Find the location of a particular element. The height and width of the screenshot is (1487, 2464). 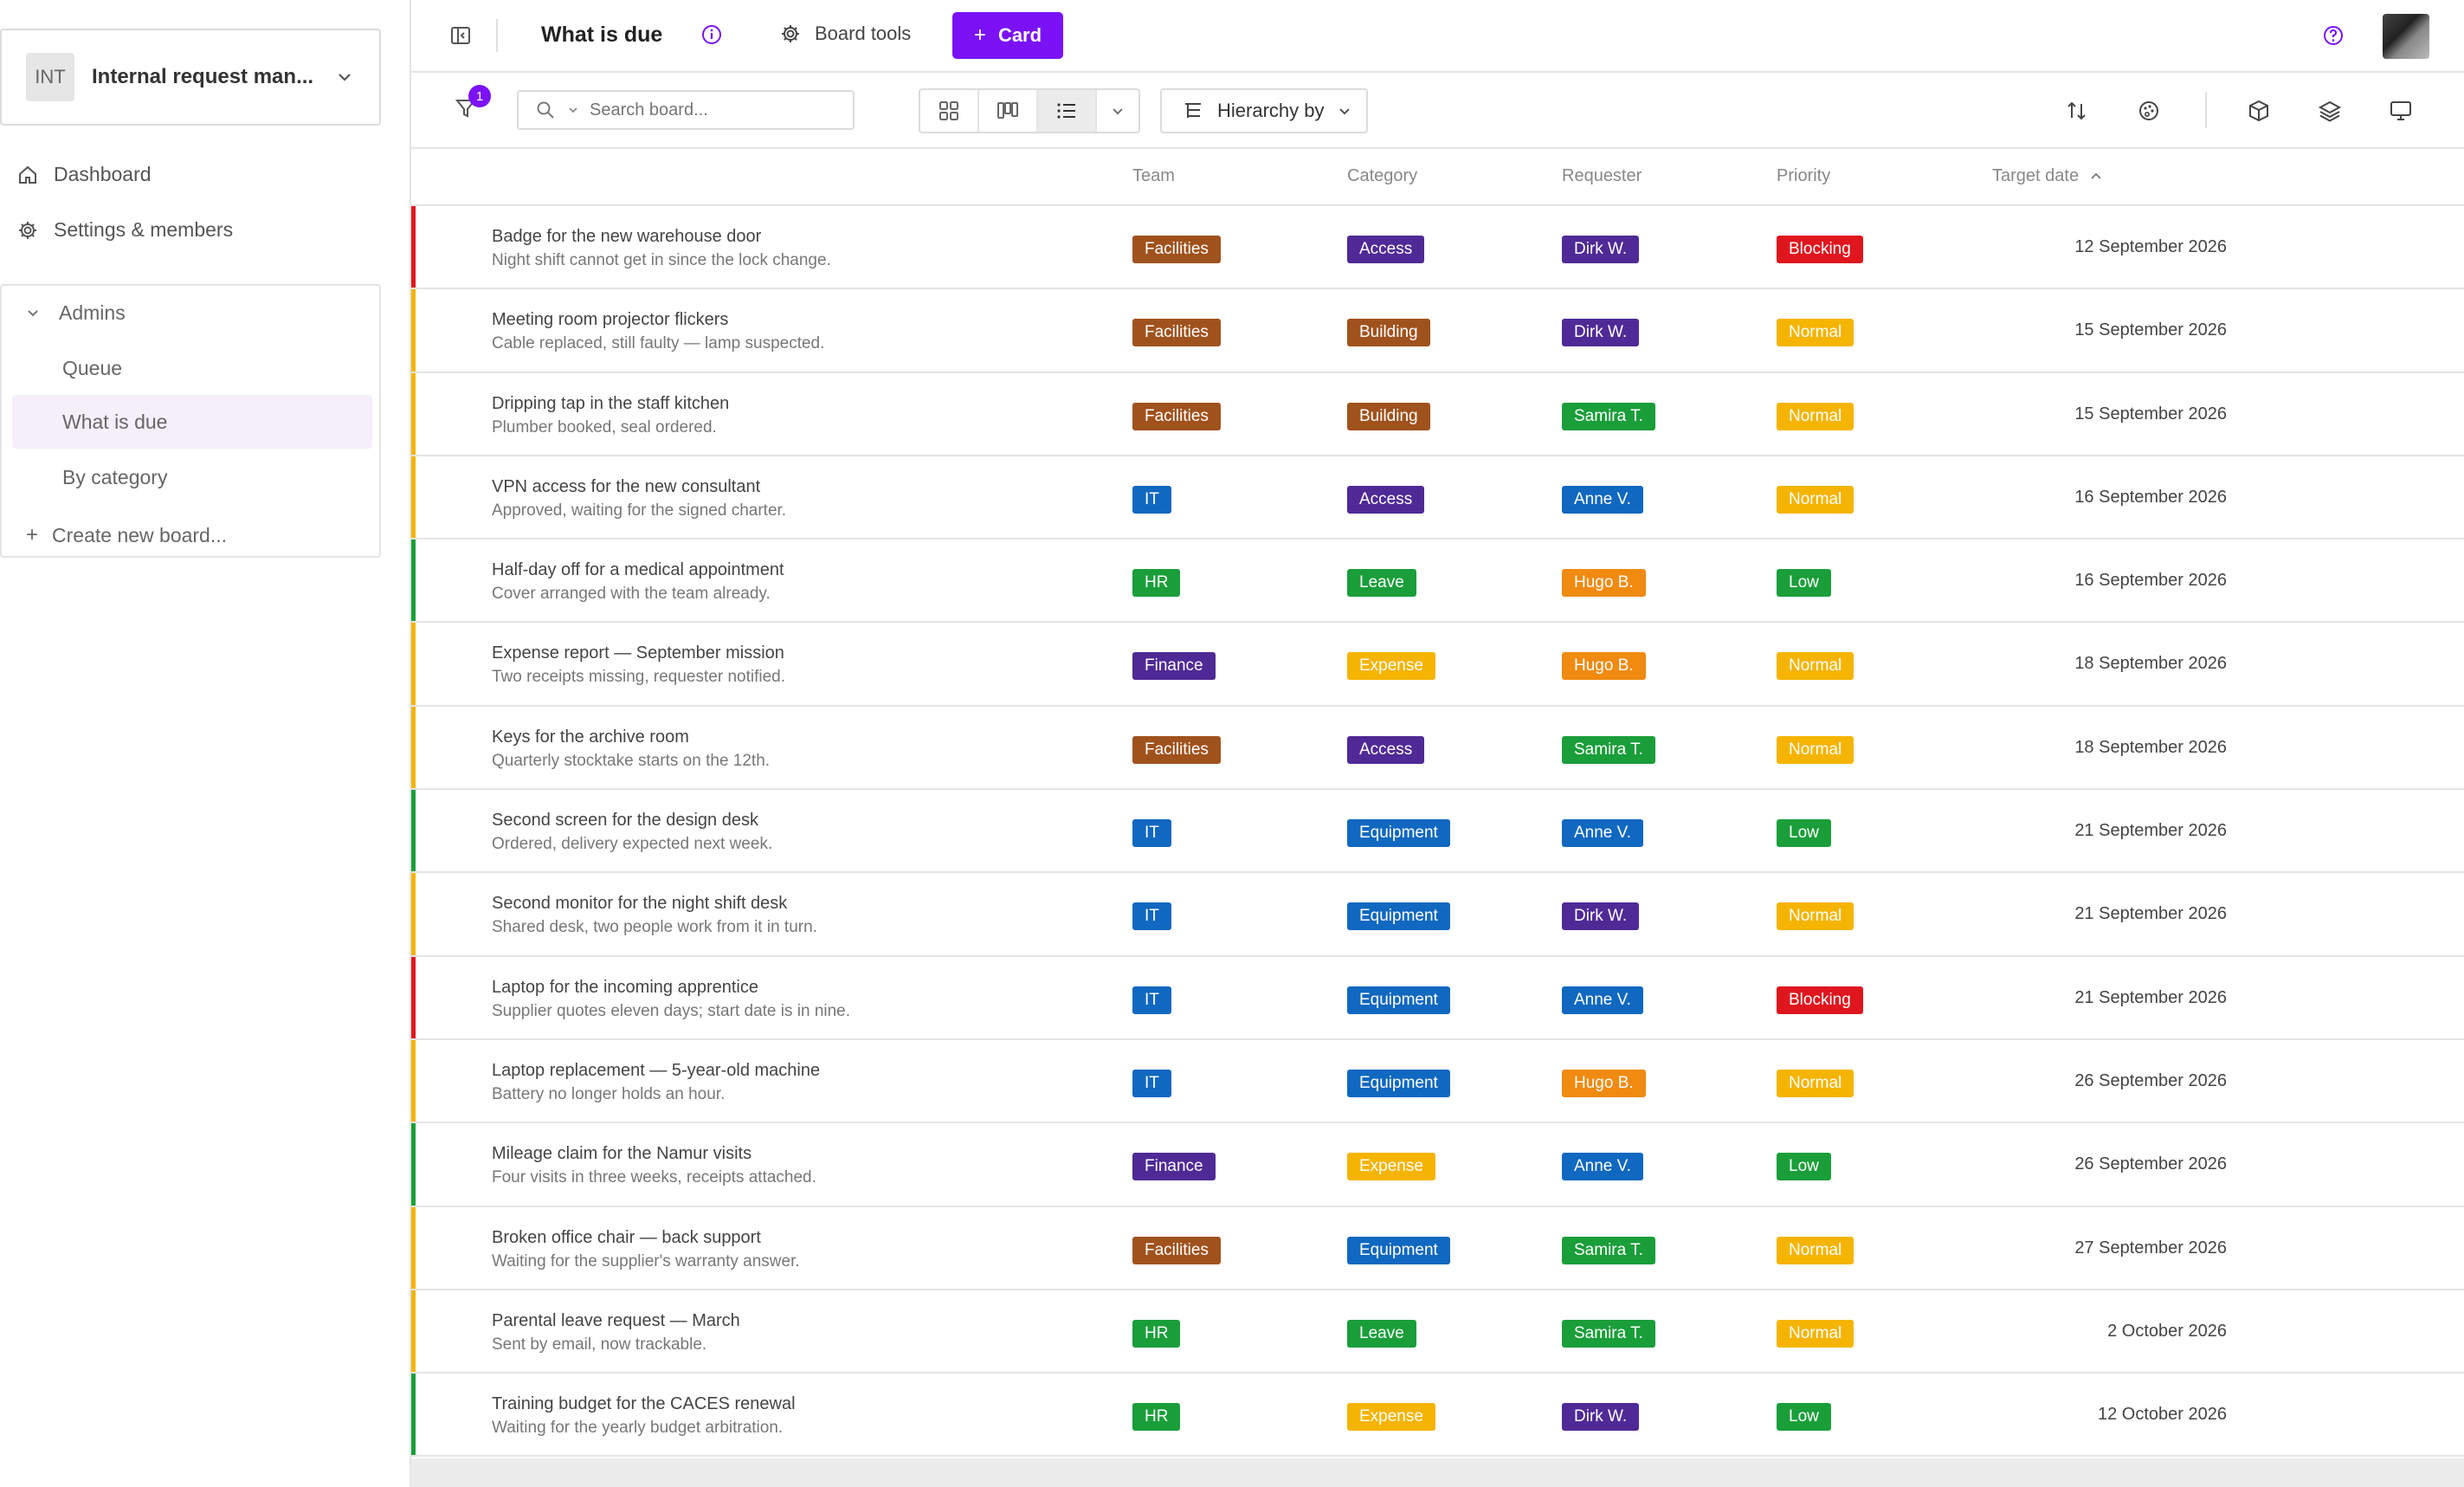

card-title: Half-day off for a medical appointment is located at coordinates (638, 570).